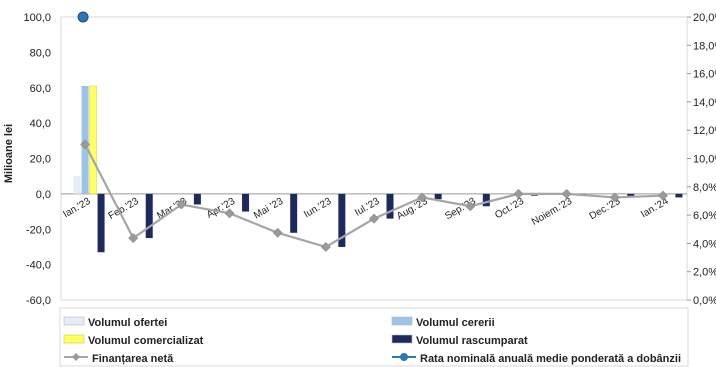  I want to click on y-tick-label: 60,0, so click(40, 89).